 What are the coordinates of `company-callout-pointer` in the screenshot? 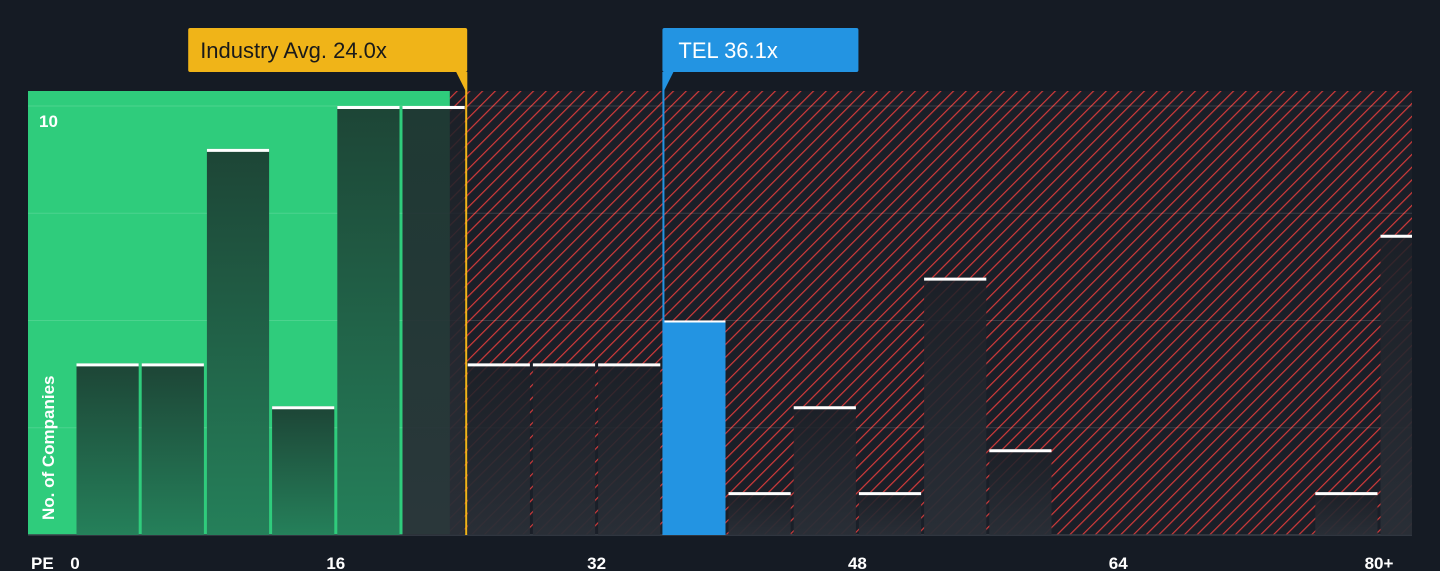 It's located at (668, 83).